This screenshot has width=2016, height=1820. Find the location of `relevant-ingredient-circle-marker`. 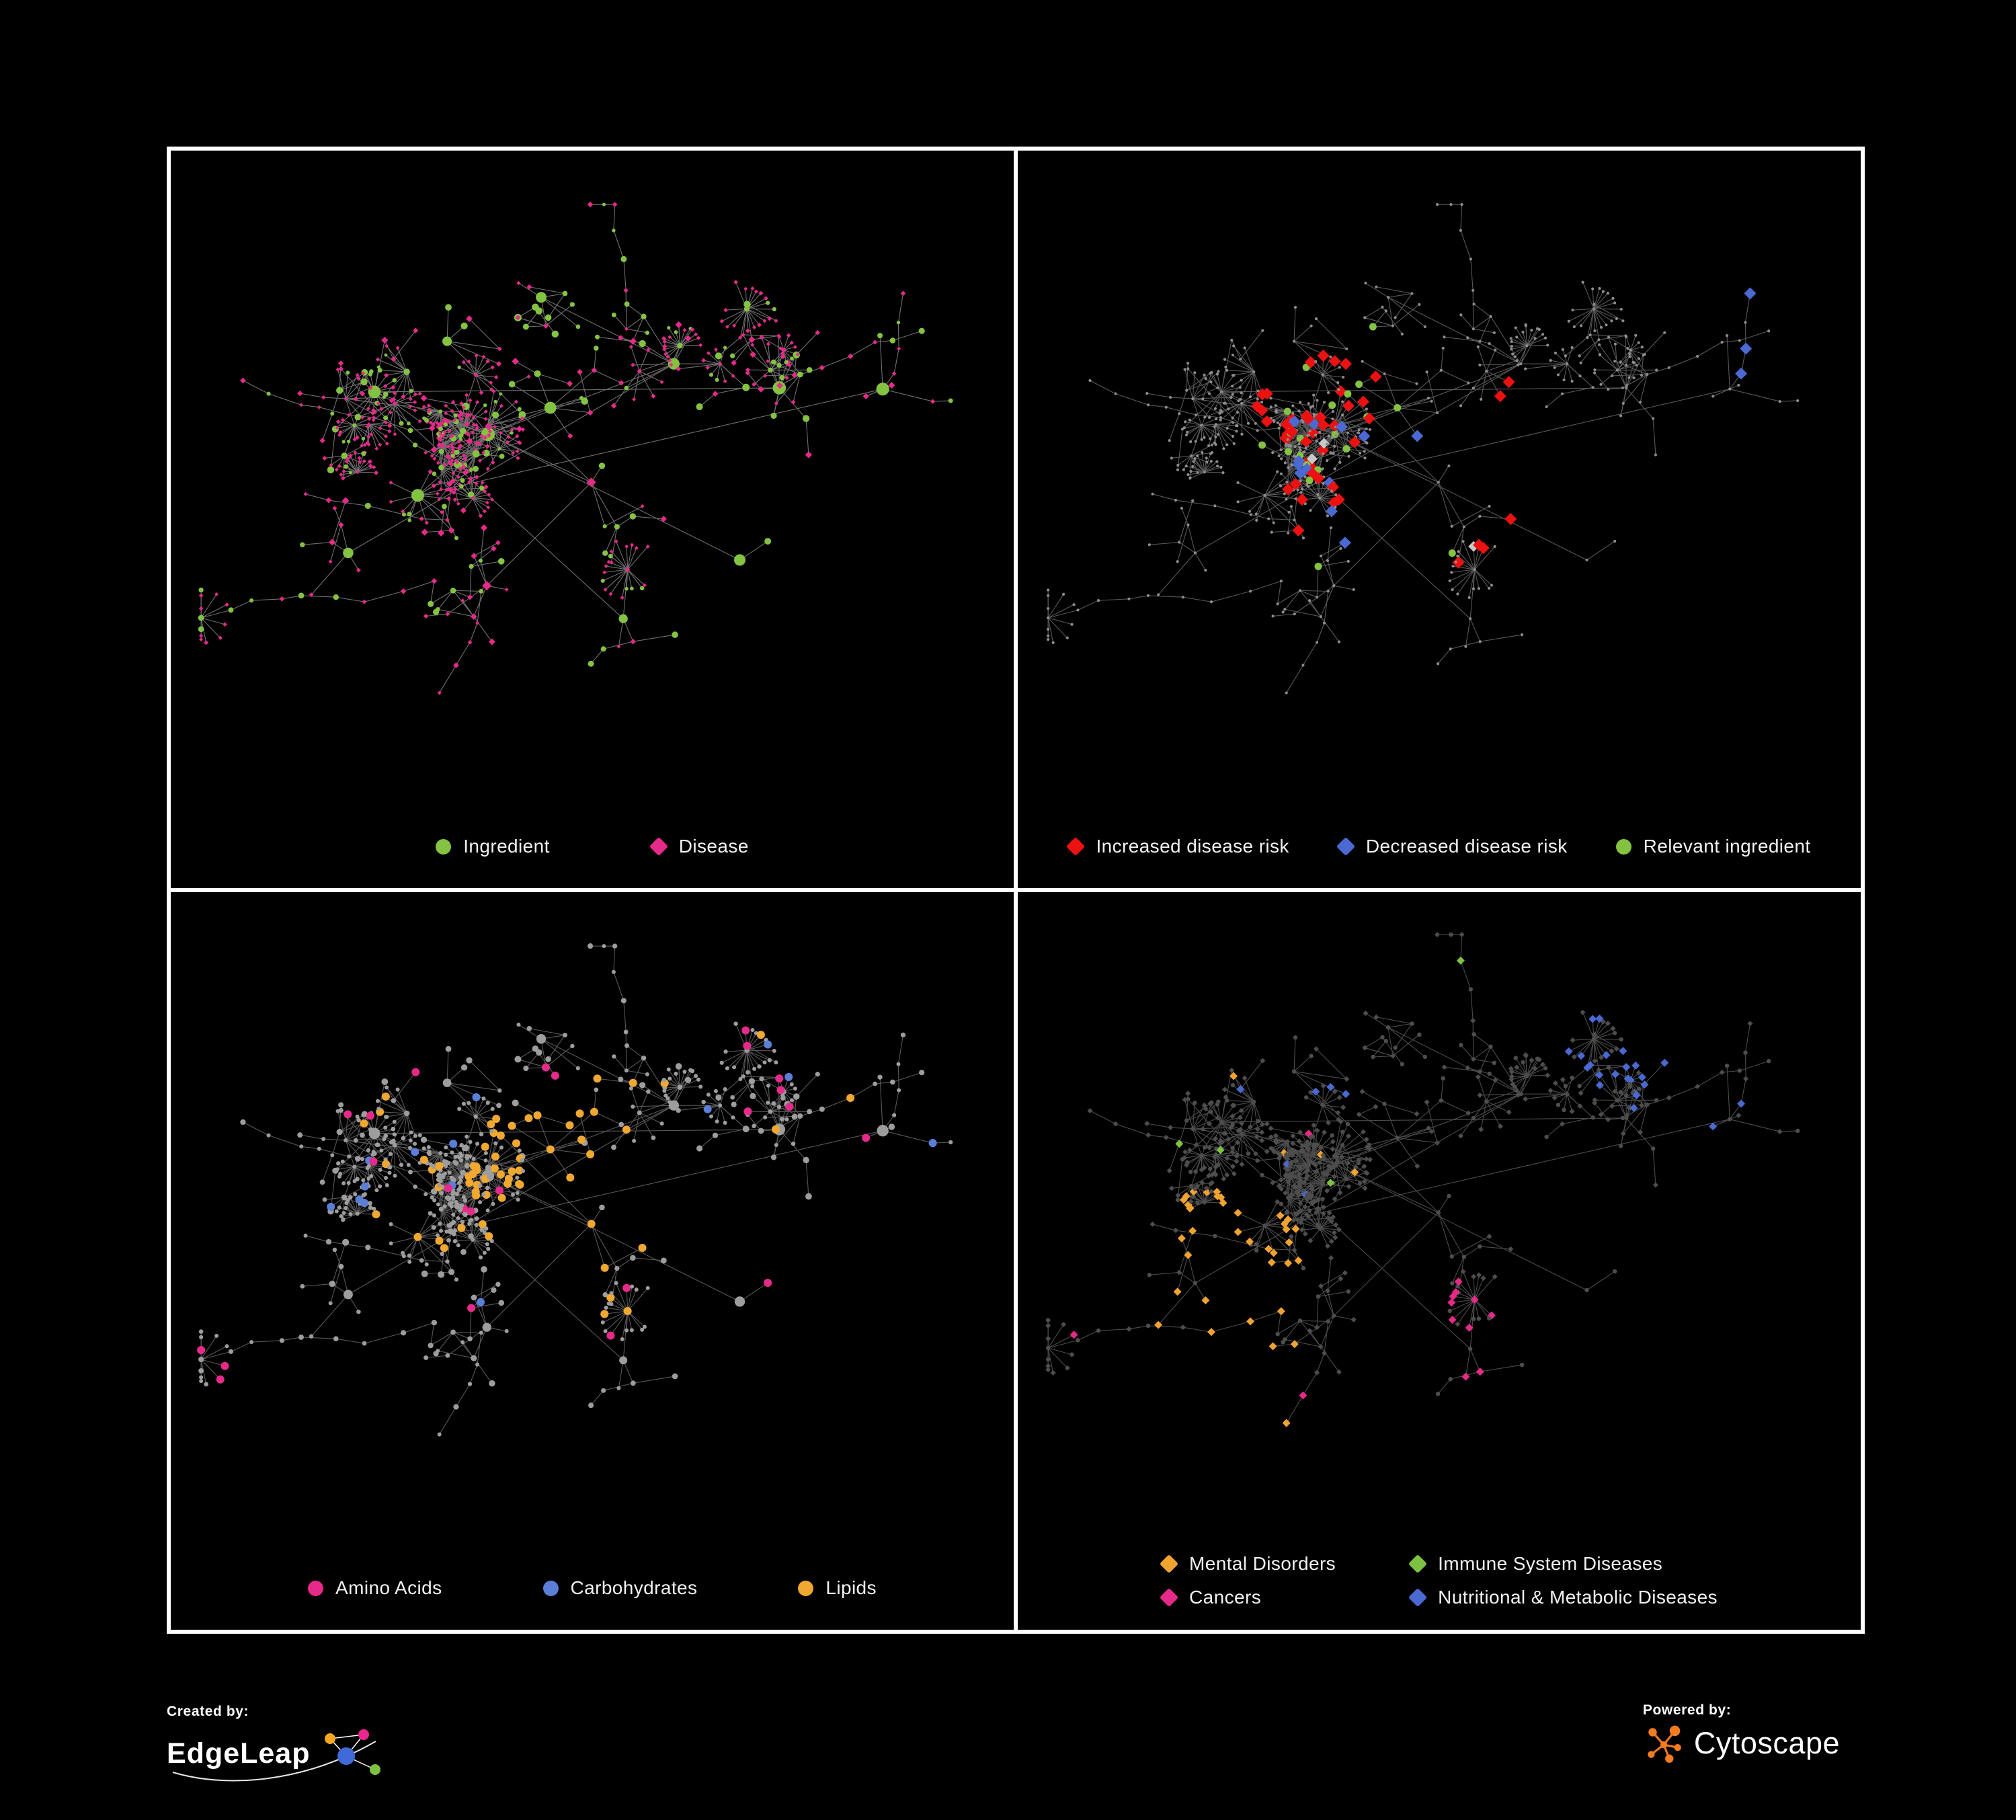

relevant-ingredient-circle-marker is located at coordinates (1623, 846).